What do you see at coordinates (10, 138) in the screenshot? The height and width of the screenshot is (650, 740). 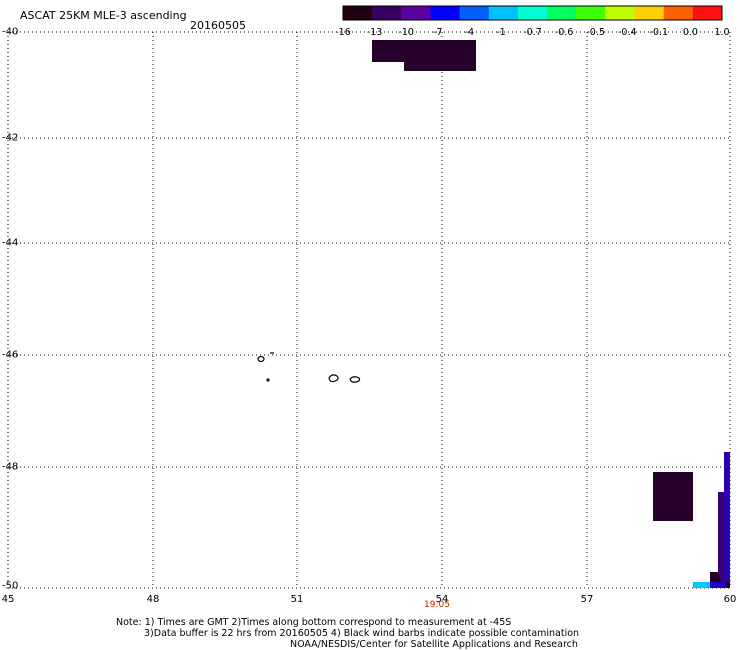 I see `y-tick-label: -42` at bounding box center [10, 138].